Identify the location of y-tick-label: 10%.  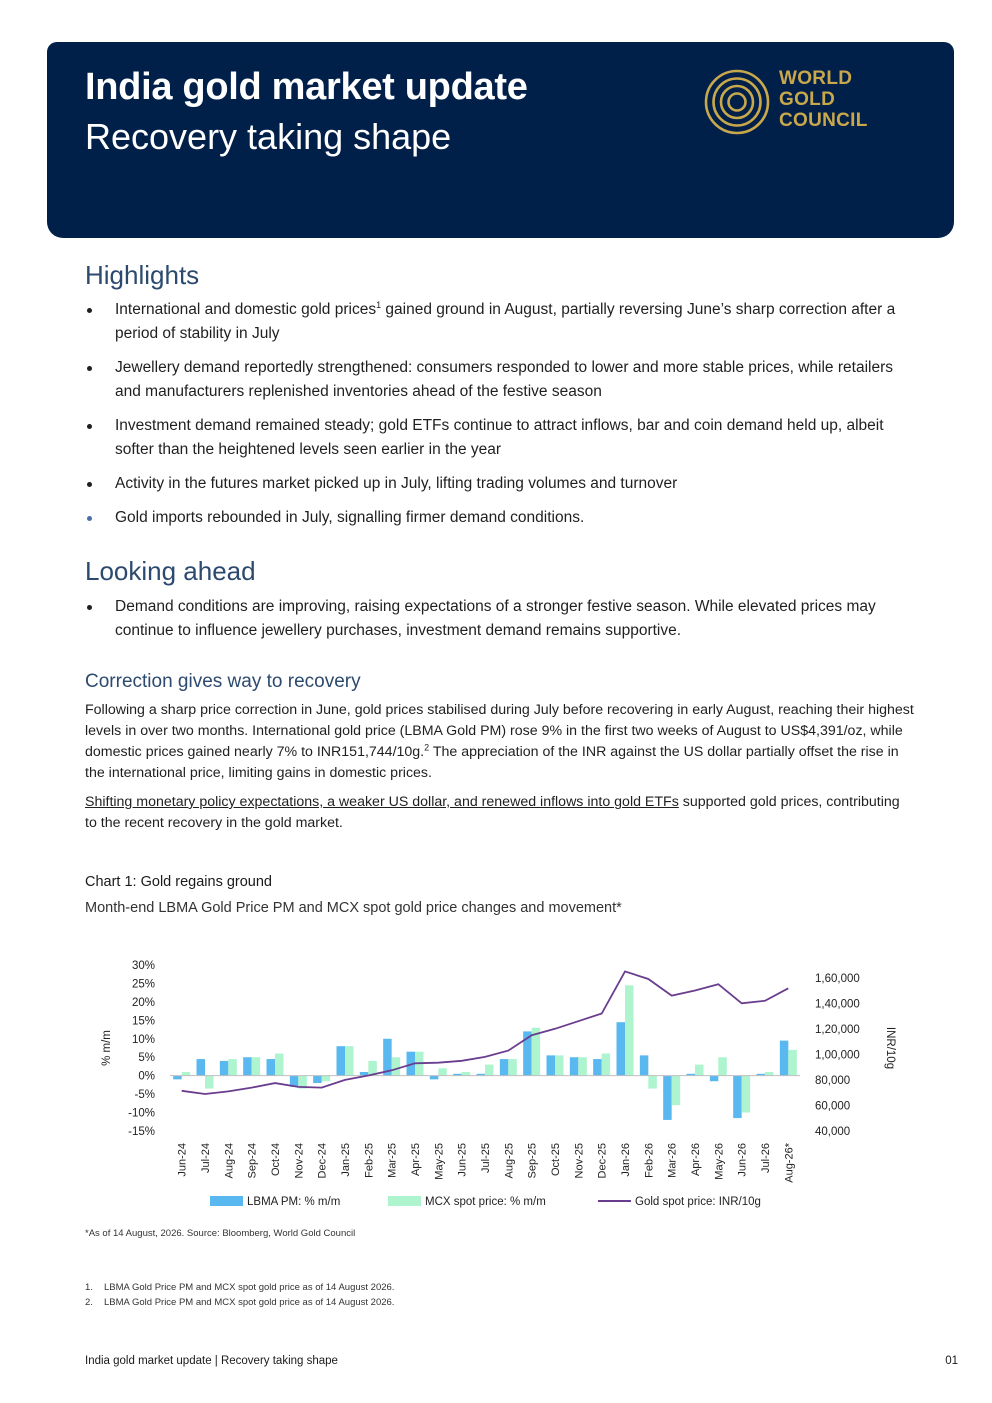
(143, 1040).